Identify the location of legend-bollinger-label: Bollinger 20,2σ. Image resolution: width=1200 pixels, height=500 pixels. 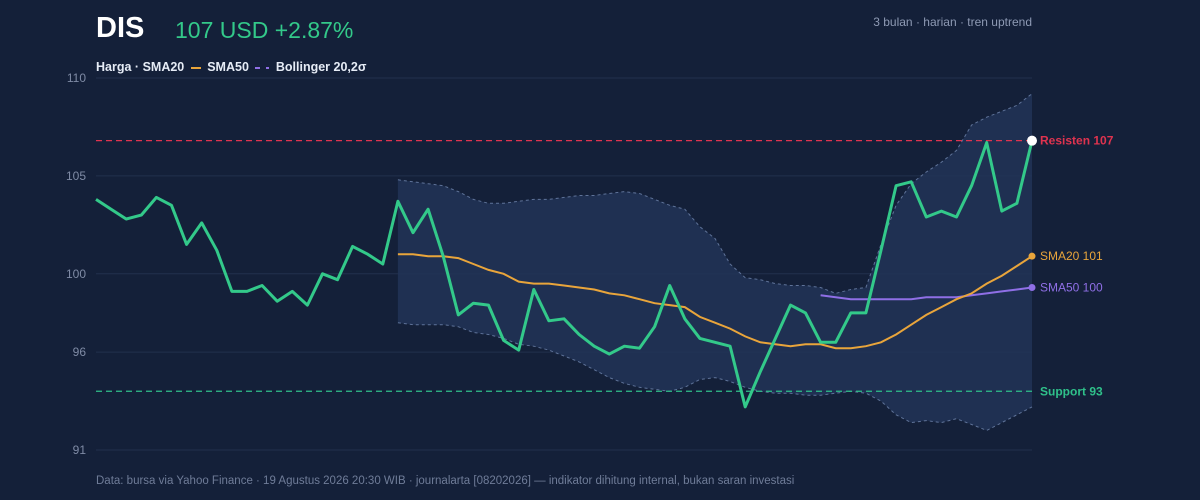
(321, 67).